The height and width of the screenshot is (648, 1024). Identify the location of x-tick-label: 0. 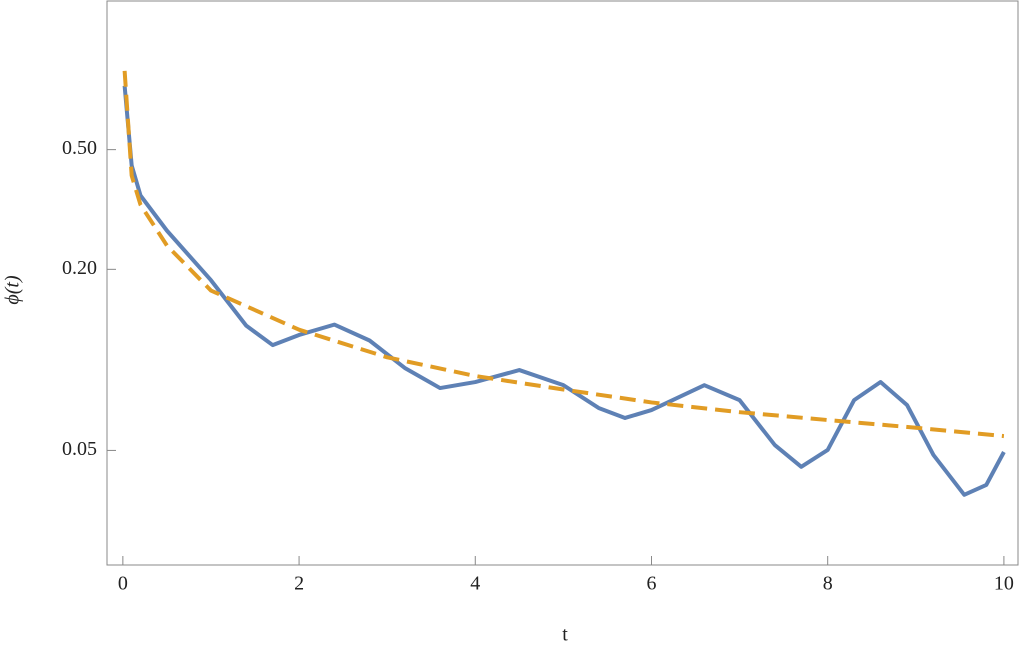
(123, 584).